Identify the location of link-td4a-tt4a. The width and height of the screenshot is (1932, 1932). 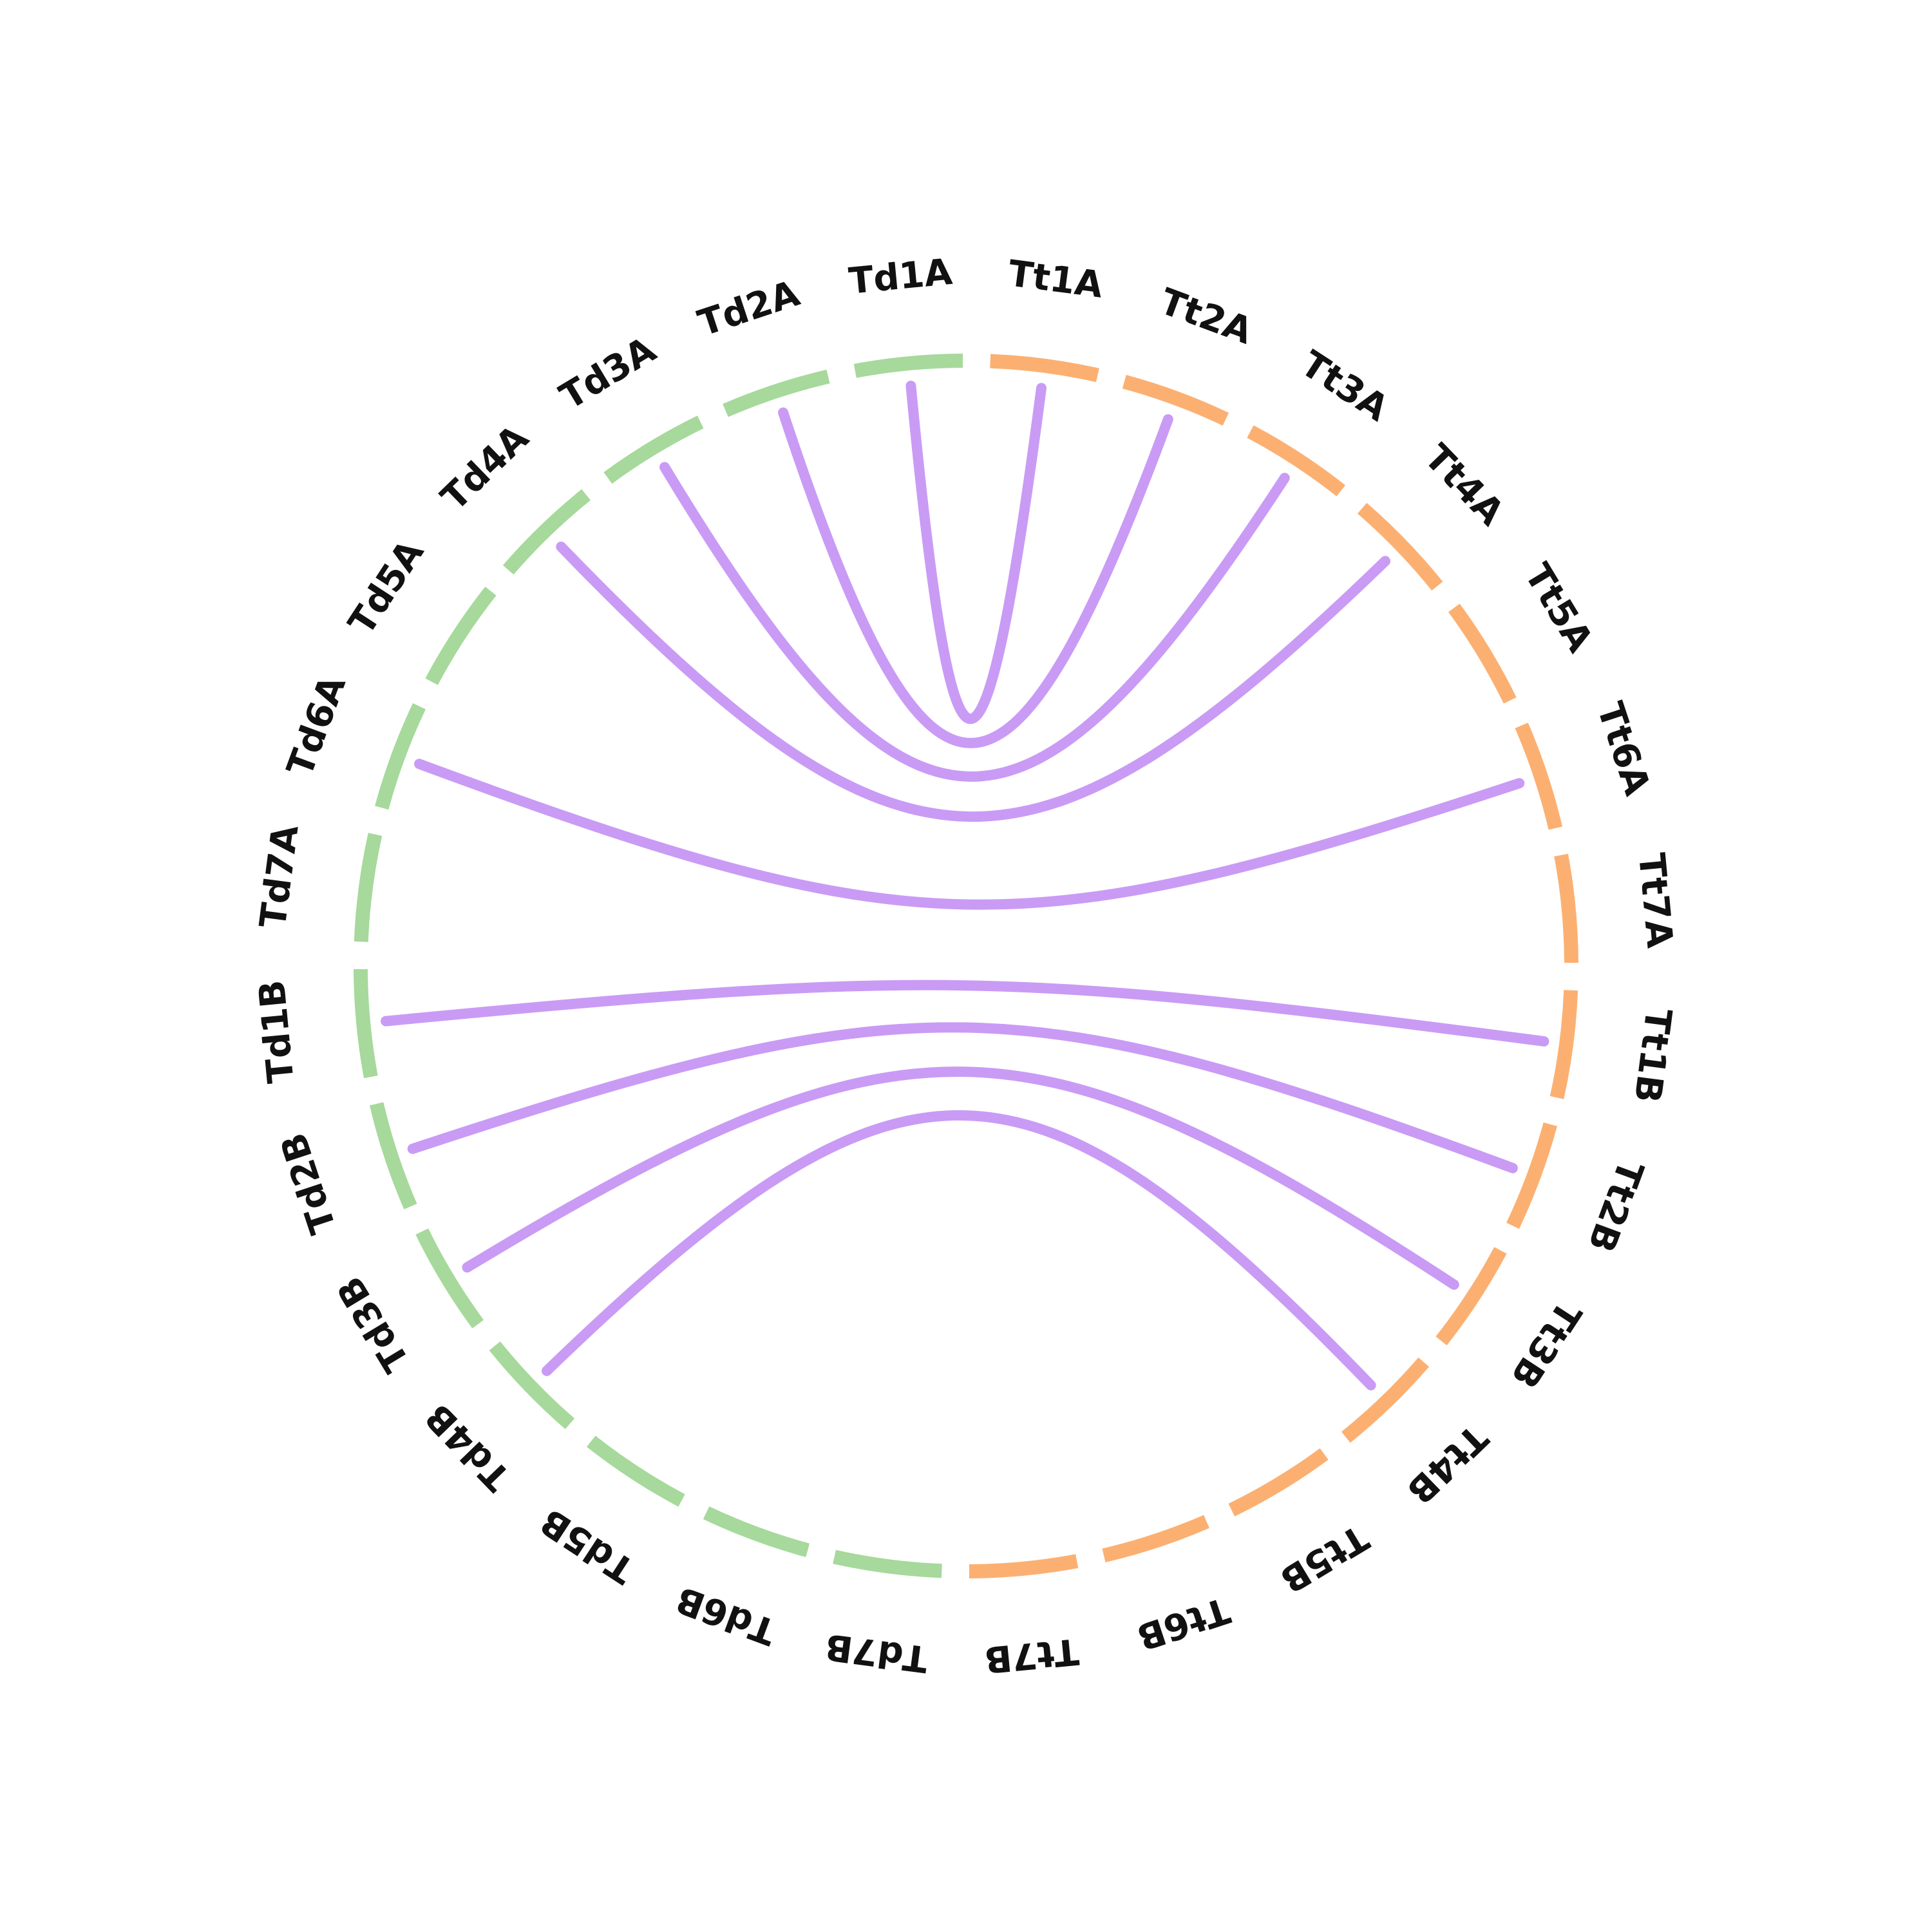
(973, 682).